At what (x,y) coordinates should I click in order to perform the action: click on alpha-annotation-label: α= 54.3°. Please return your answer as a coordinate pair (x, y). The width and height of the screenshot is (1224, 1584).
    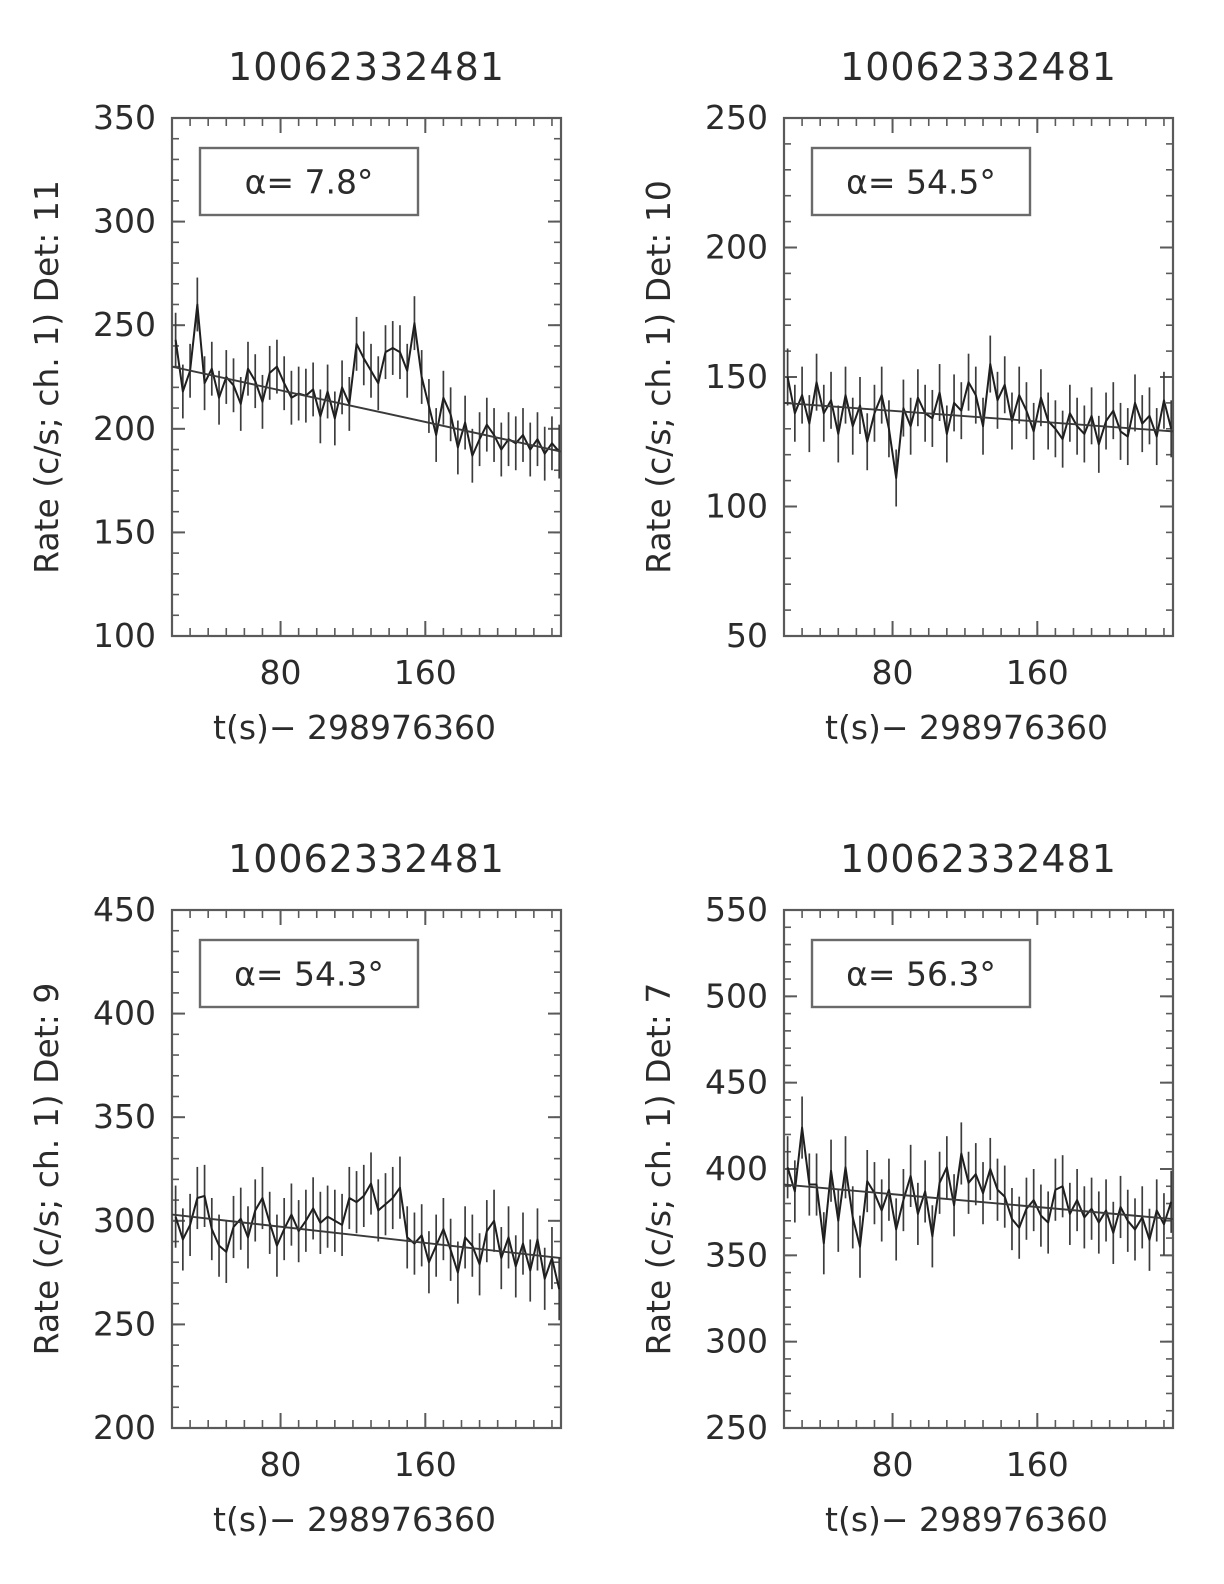
    Looking at the image, I should click on (309, 974).